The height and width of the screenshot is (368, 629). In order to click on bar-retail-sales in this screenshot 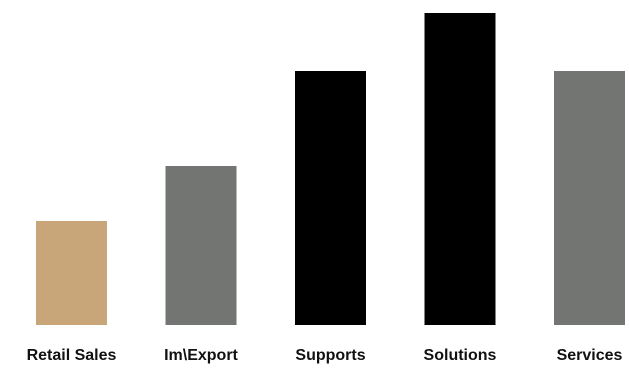, I will do `click(71, 273)`.